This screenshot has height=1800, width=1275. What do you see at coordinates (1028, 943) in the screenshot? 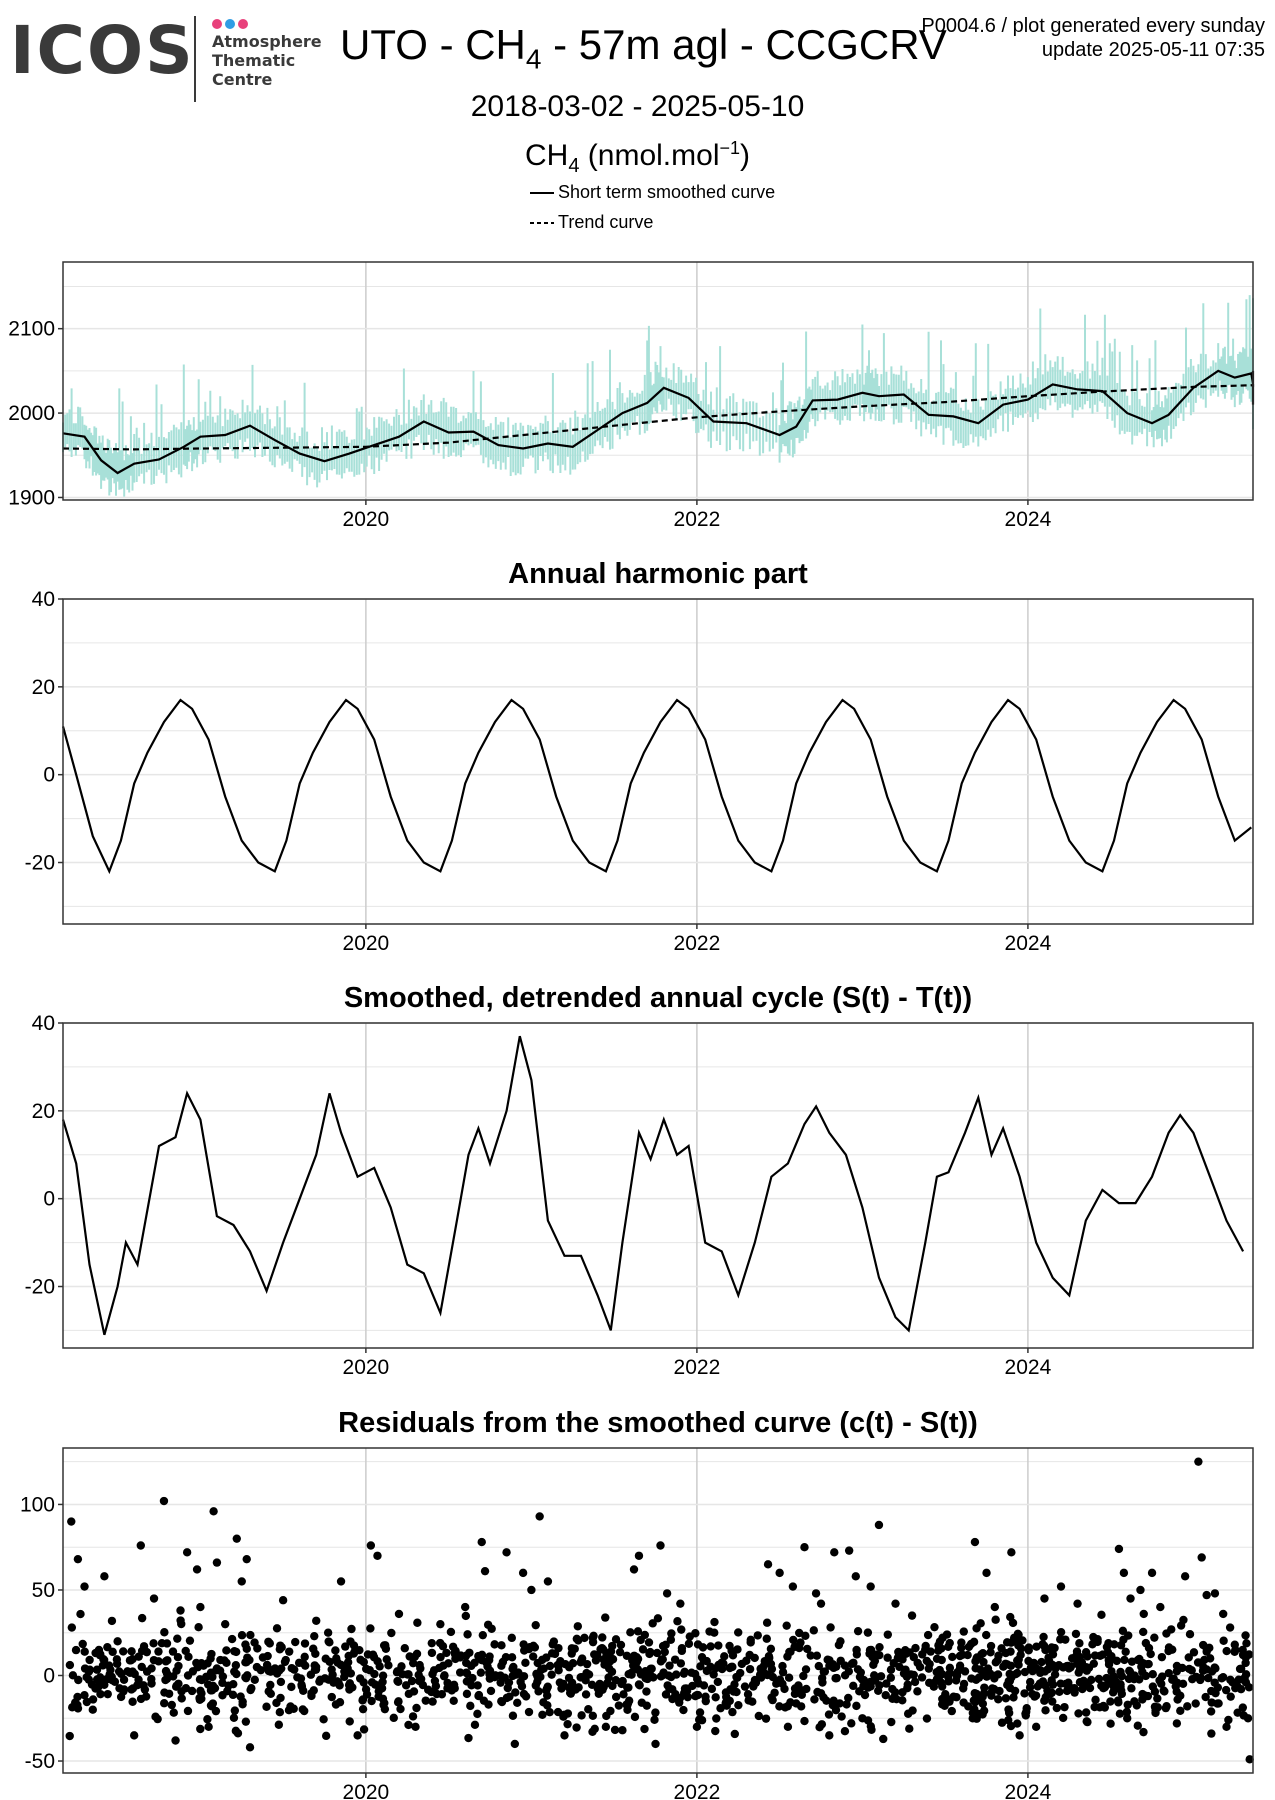
I see `x-tick-label: 2024` at bounding box center [1028, 943].